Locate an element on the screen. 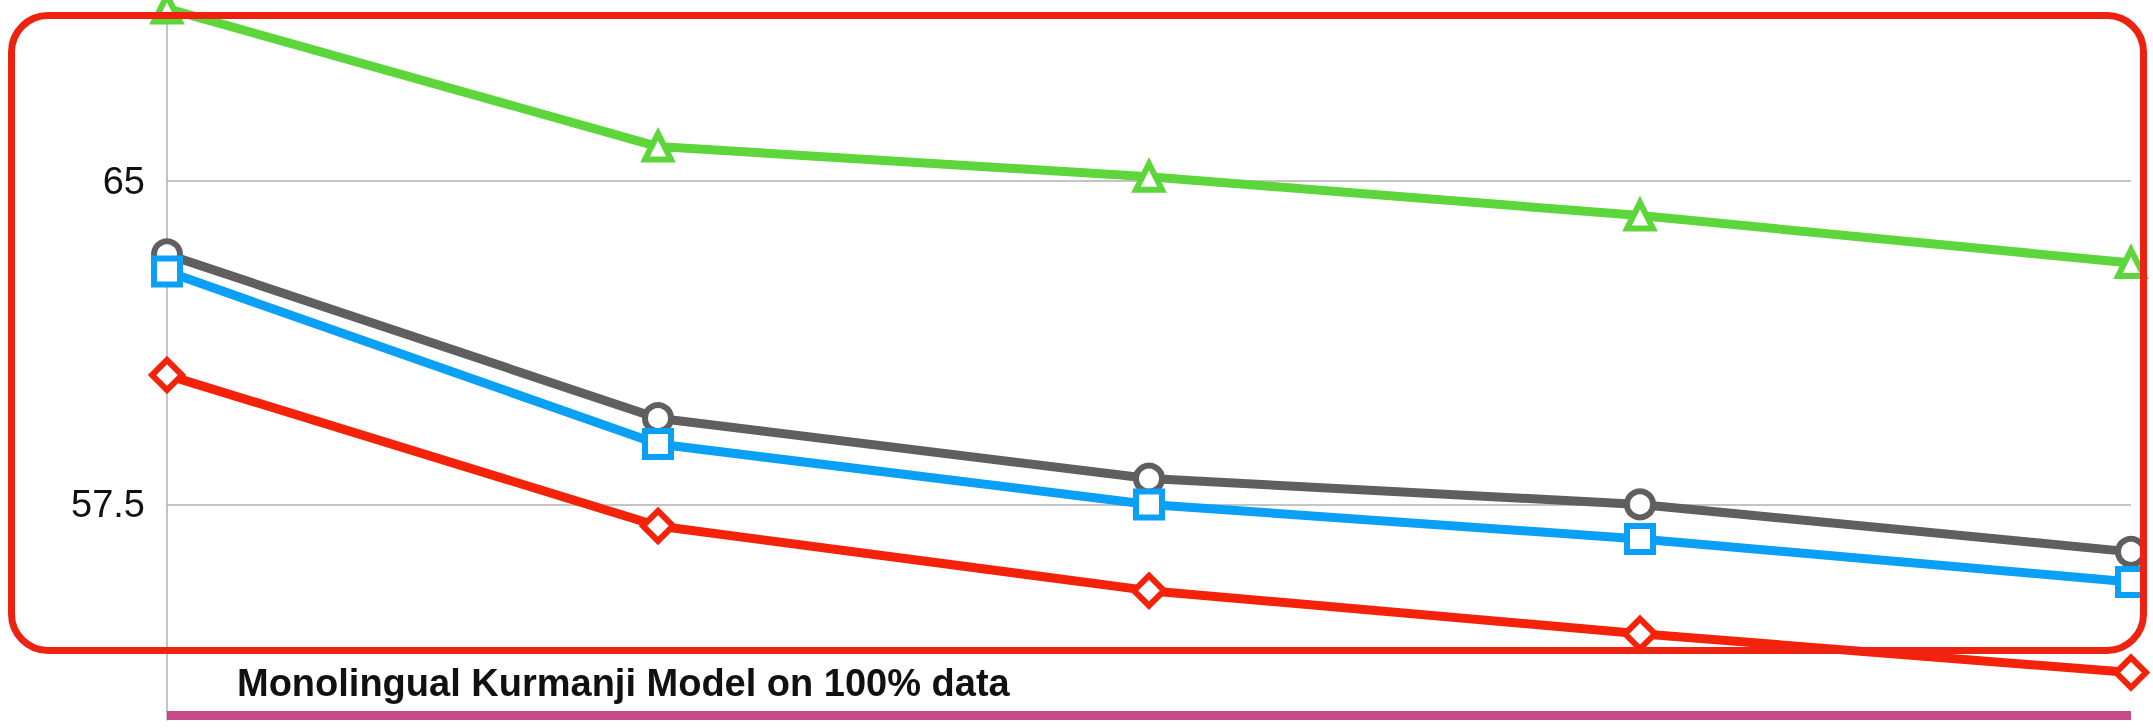  ref-line-label: Monolingual Kurmanji Model on 100% data is located at coordinates (624, 682).